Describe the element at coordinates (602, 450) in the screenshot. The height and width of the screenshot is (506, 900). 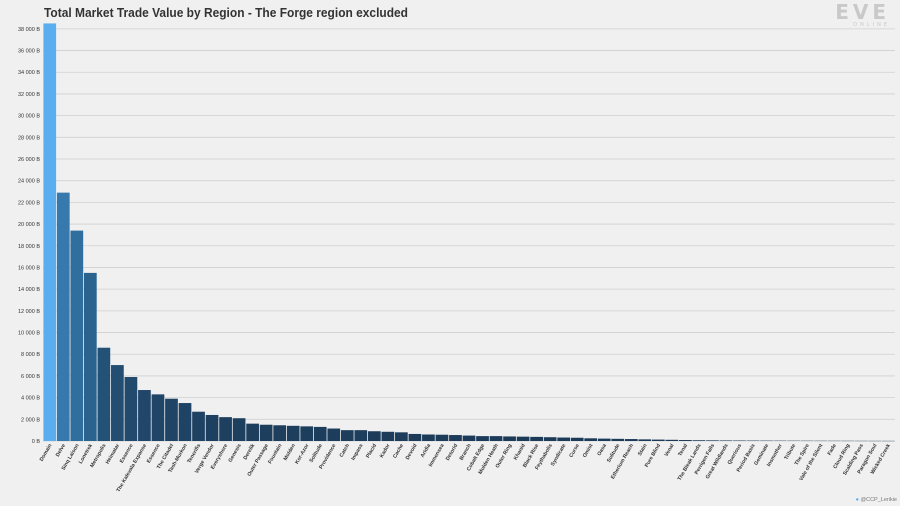
I see `x-tick-label: Oasa` at that location.